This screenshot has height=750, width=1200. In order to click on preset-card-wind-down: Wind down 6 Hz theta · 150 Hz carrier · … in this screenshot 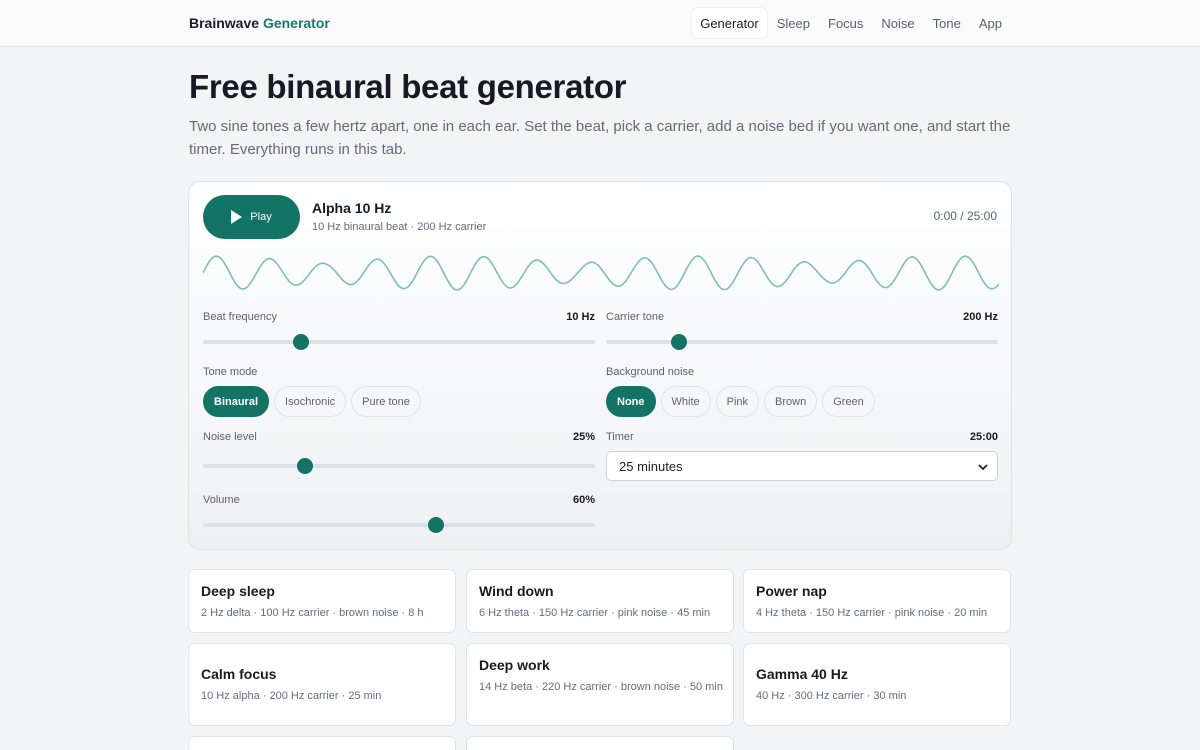, I will do `click(600, 601)`.